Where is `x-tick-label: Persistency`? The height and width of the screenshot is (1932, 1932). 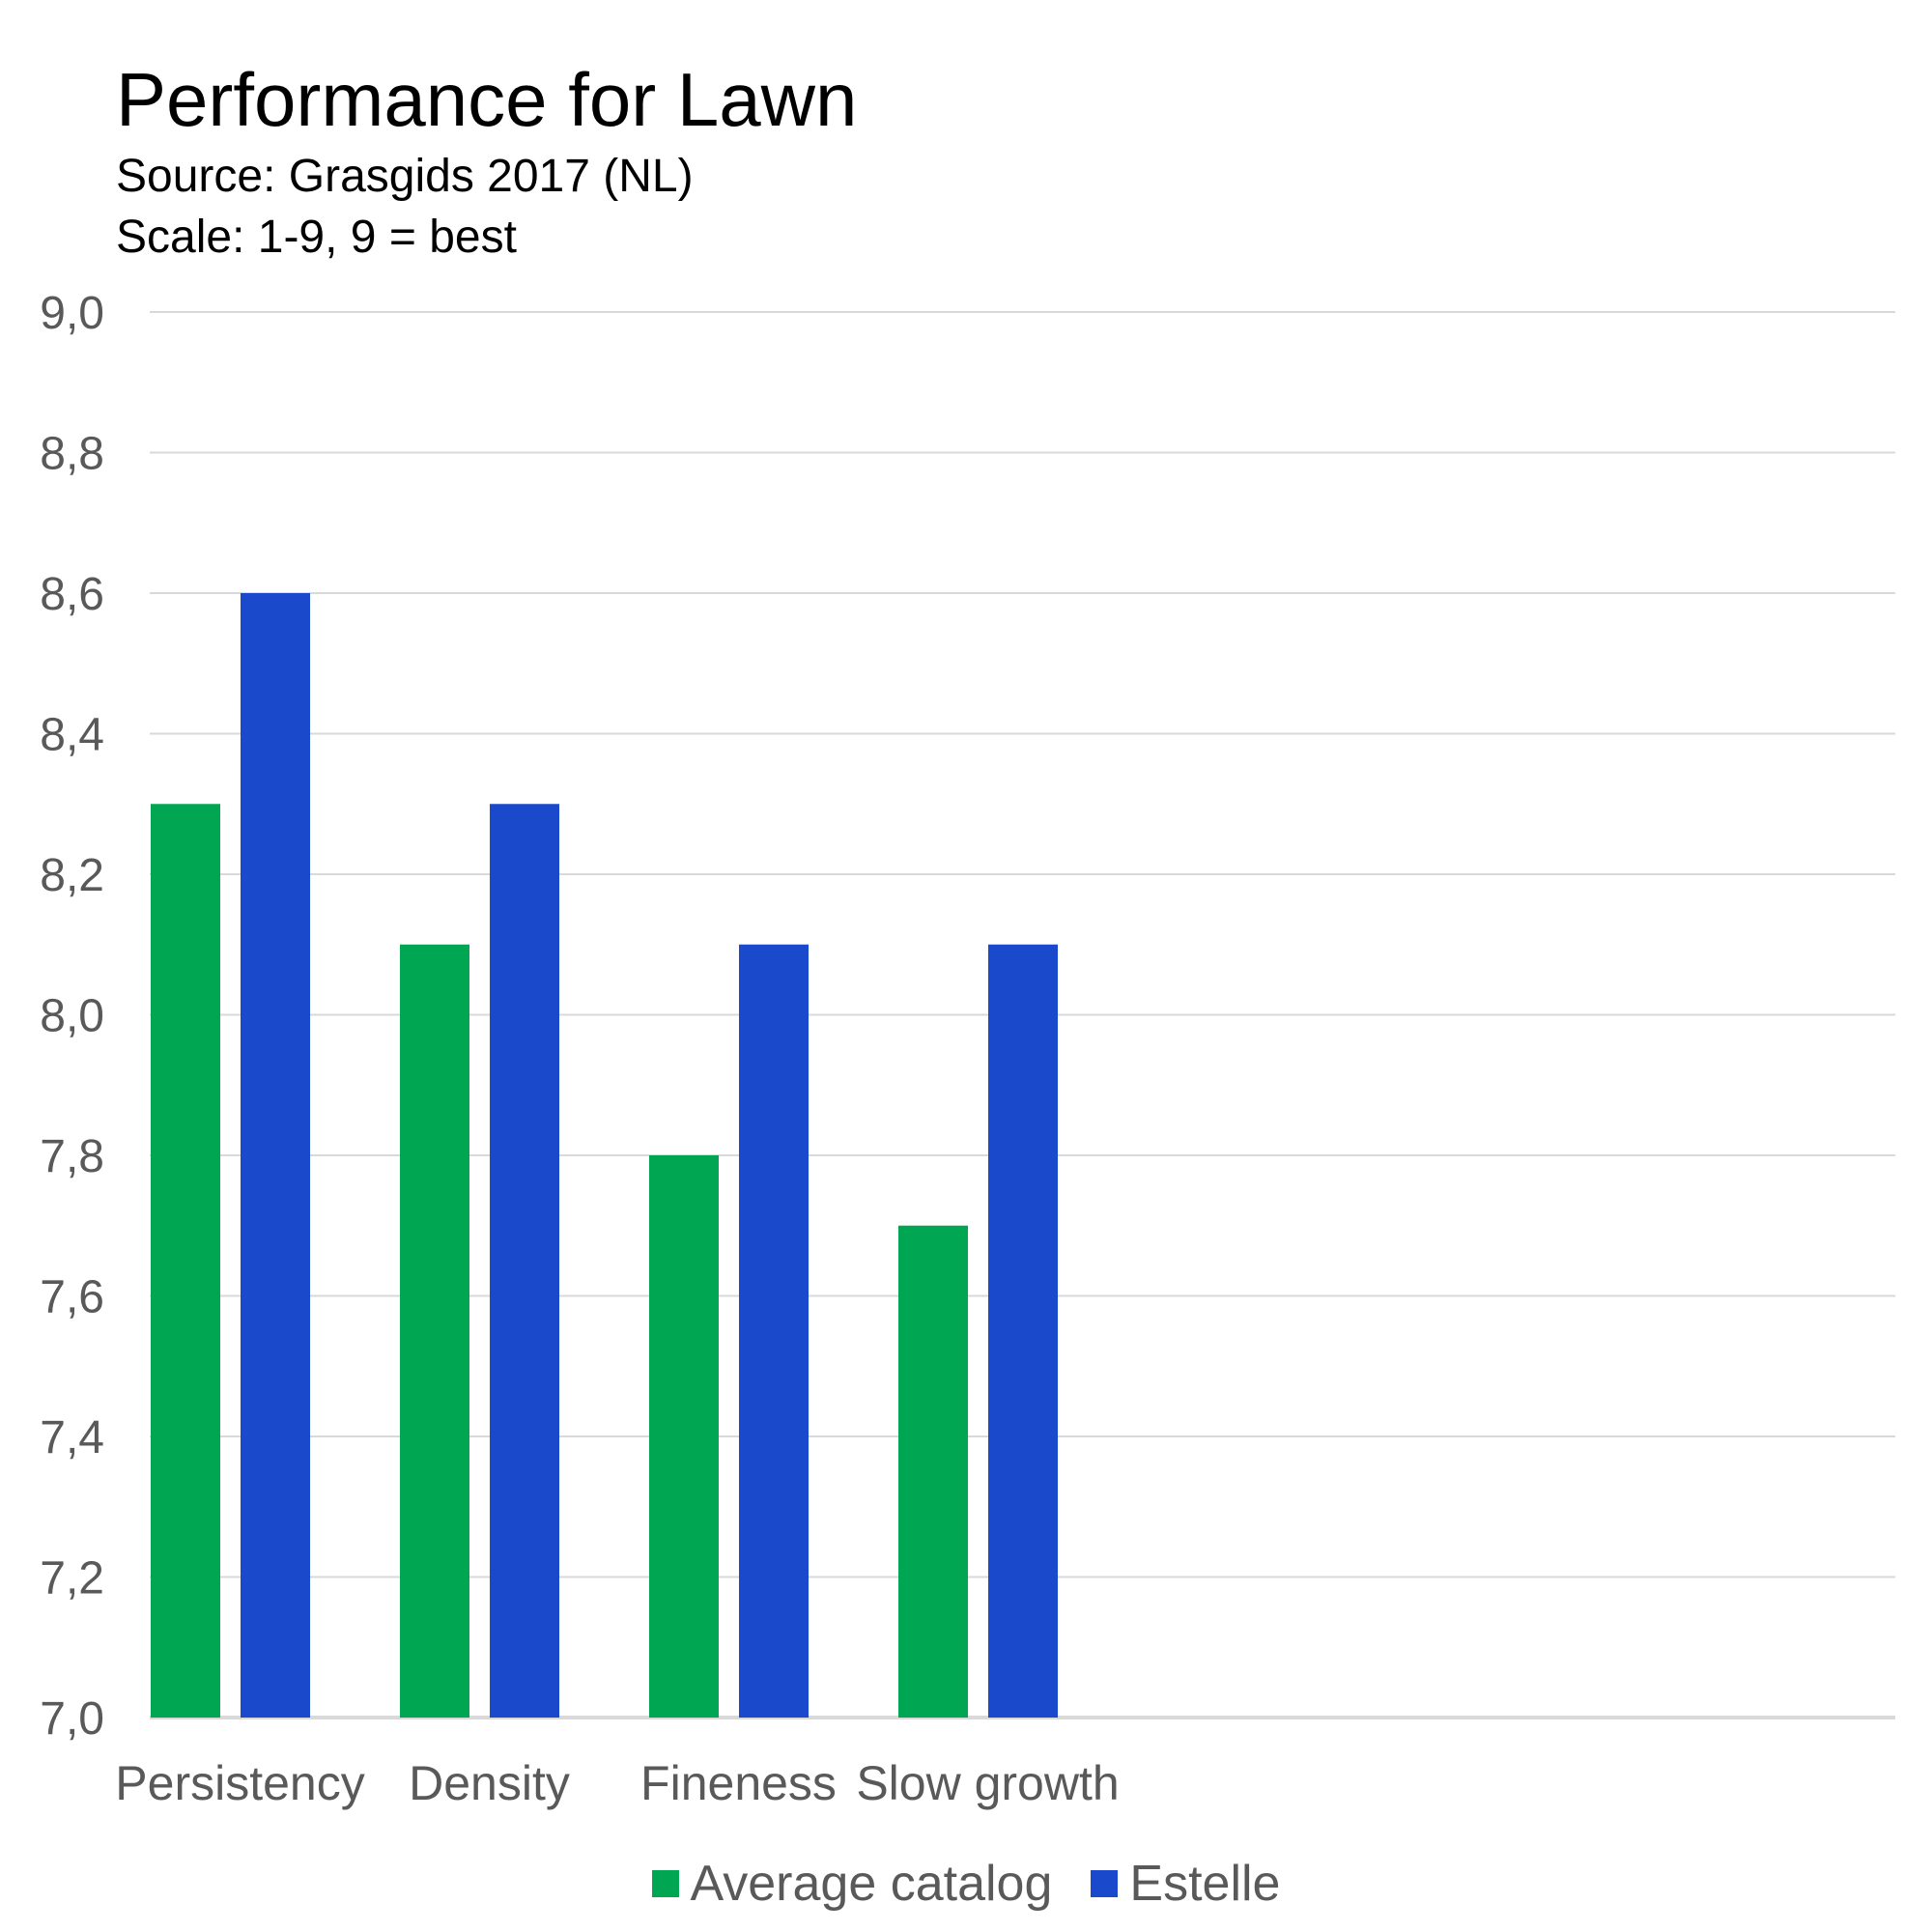 x-tick-label: Persistency is located at coordinates (239, 1783).